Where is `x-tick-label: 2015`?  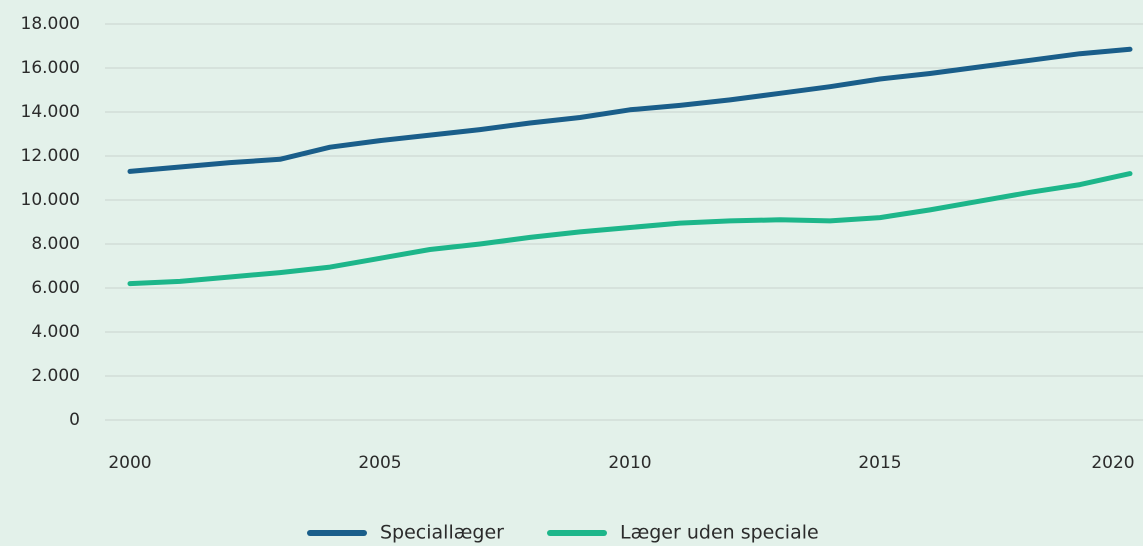
x-tick-label: 2015 is located at coordinates (879, 463).